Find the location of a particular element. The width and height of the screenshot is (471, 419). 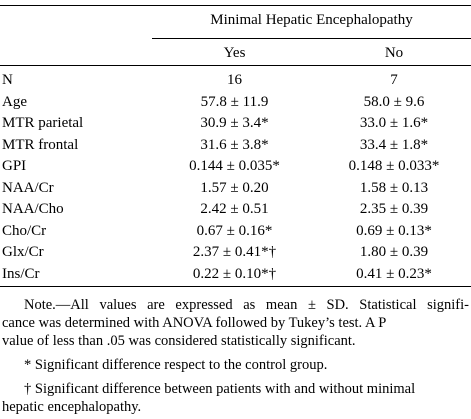

row-label: Ins/Cr is located at coordinates (21, 274).